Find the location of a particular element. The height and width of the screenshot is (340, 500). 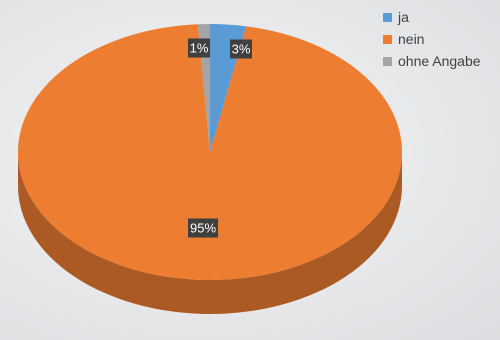

data-label-ja: 3% is located at coordinates (241, 49).